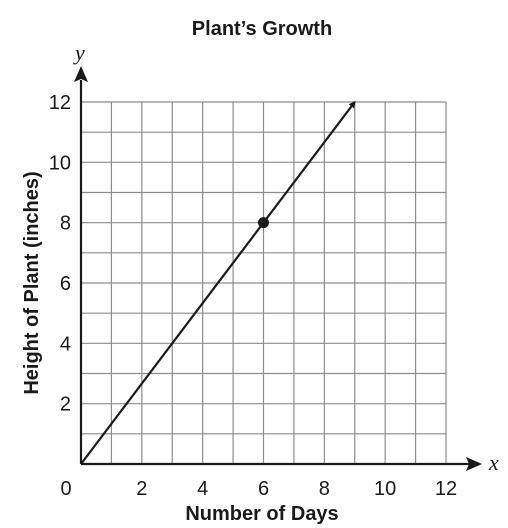 The image size is (508, 528). What do you see at coordinates (65, 224) in the screenshot?
I see `y-tick-label: 8` at bounding box center [65, 224].